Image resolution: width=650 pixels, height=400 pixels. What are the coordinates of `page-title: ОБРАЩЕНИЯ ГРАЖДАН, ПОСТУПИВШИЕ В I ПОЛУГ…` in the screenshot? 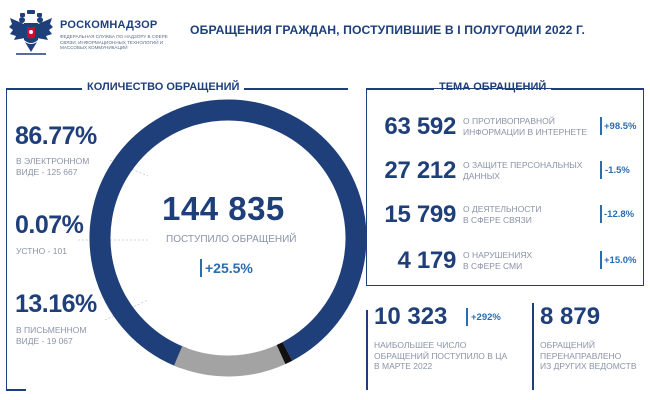 It's located at (387, 30).